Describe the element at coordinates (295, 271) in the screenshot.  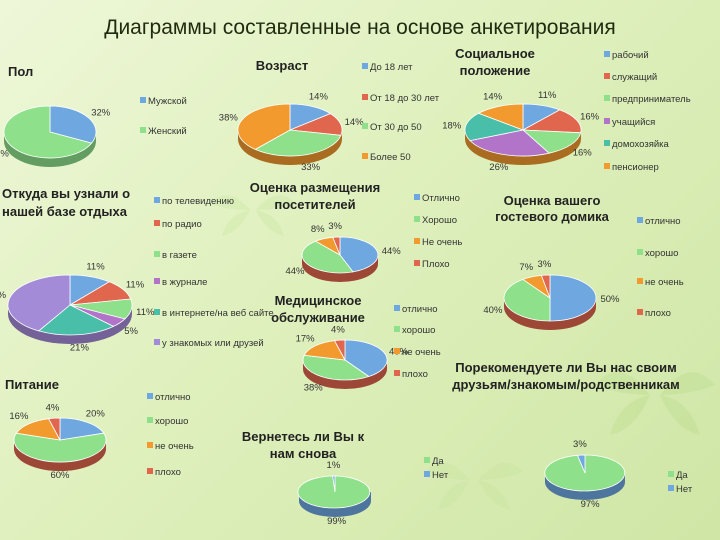
I see `pie-pct-label-placement-1: 44%` at that location.